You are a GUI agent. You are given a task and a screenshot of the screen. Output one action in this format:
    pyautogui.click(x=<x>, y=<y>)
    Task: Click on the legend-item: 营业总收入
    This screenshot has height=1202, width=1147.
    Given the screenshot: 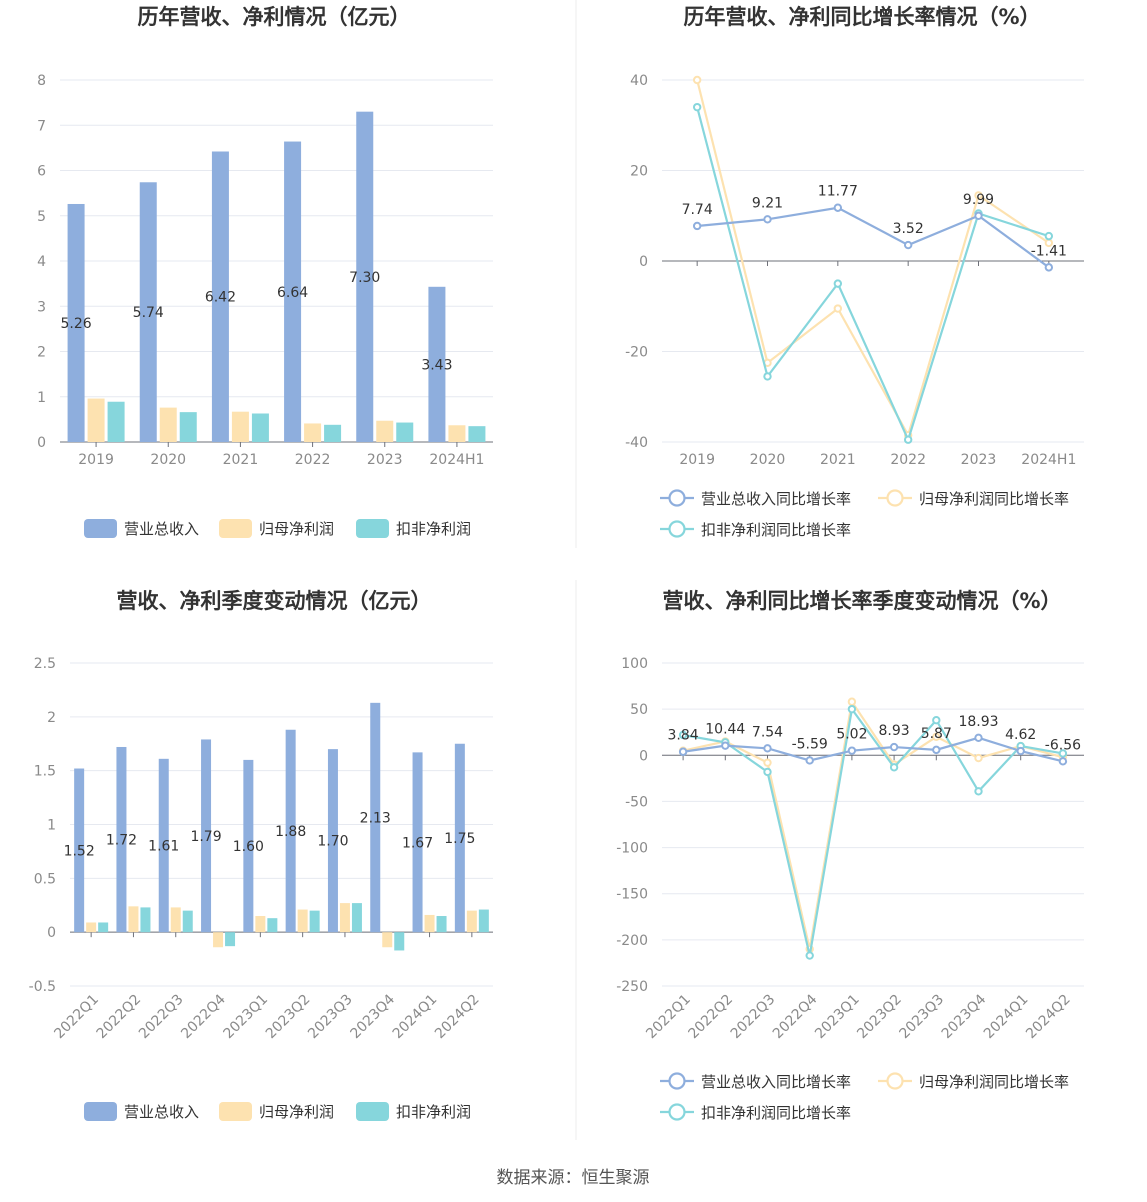 What is the action you would take?
    pyautogui.click(x=141, y=528)
    